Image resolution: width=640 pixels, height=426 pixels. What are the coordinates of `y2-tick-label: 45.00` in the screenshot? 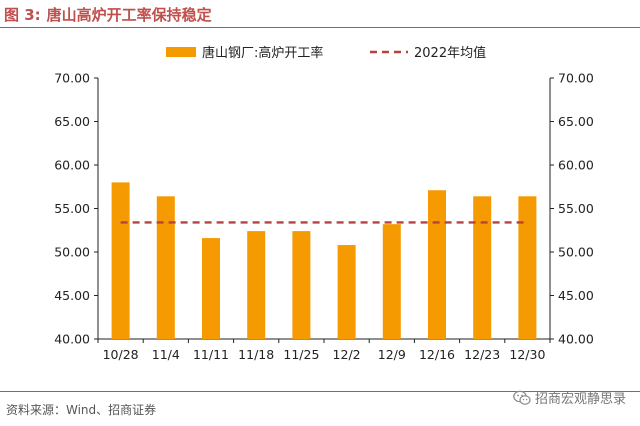 It's located at (576, 295).